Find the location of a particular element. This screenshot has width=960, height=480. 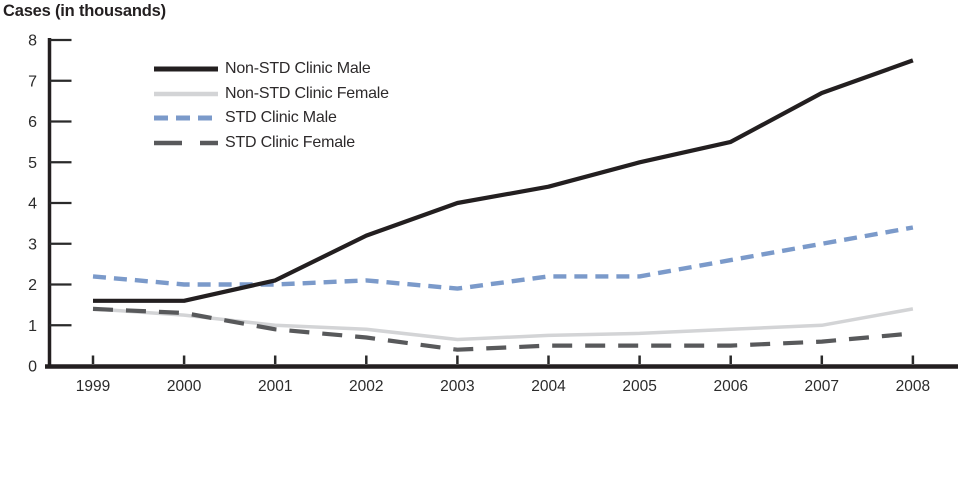

chart-title: Cases (in thousands) is located at coordinates (84, 11).